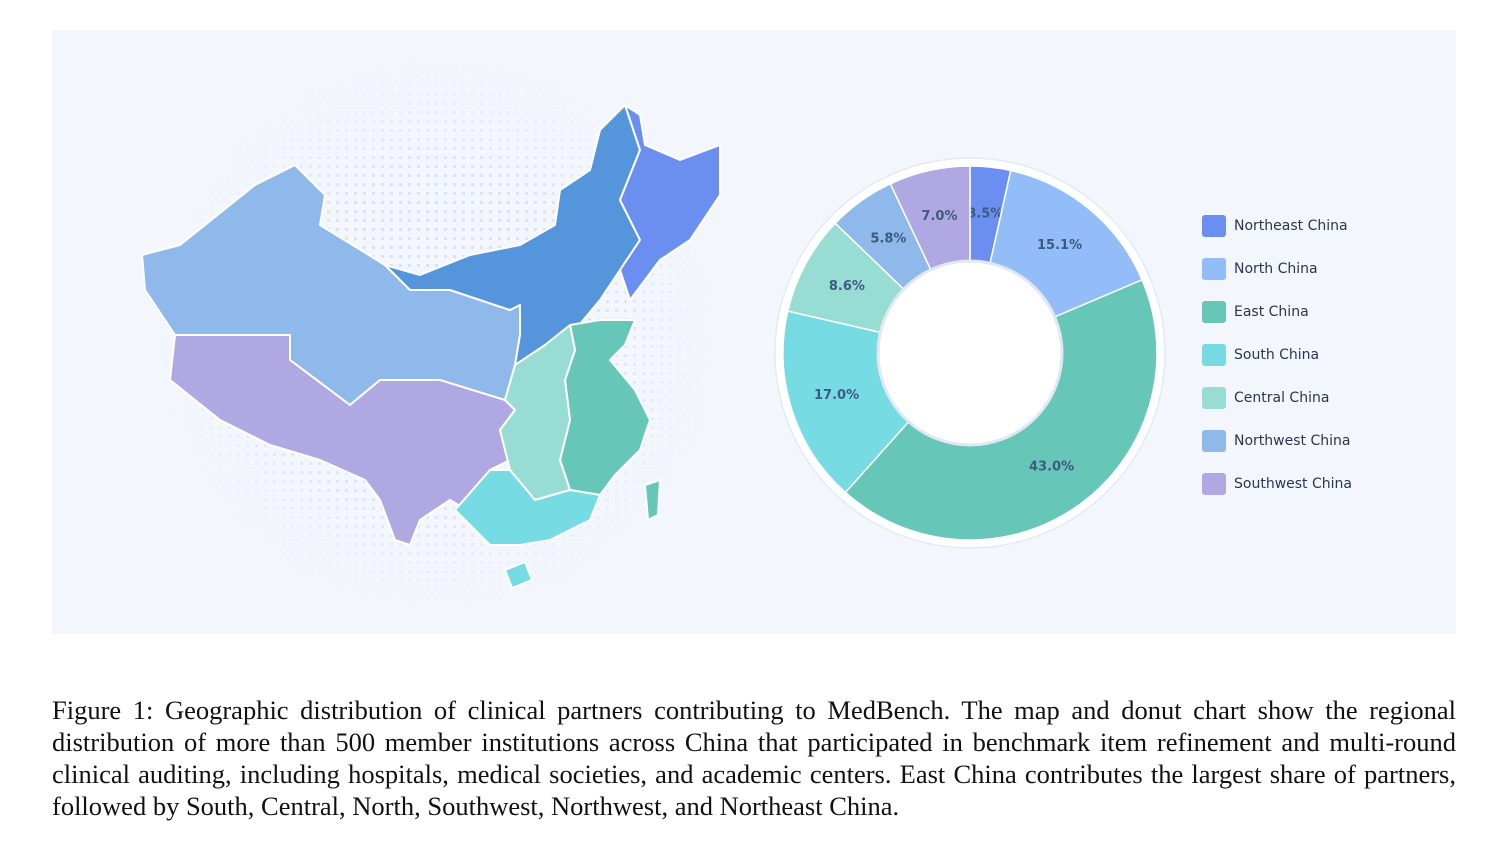  Describe the element at coordinates (537, 412) in the screenshot. I see `region-central` at that location.